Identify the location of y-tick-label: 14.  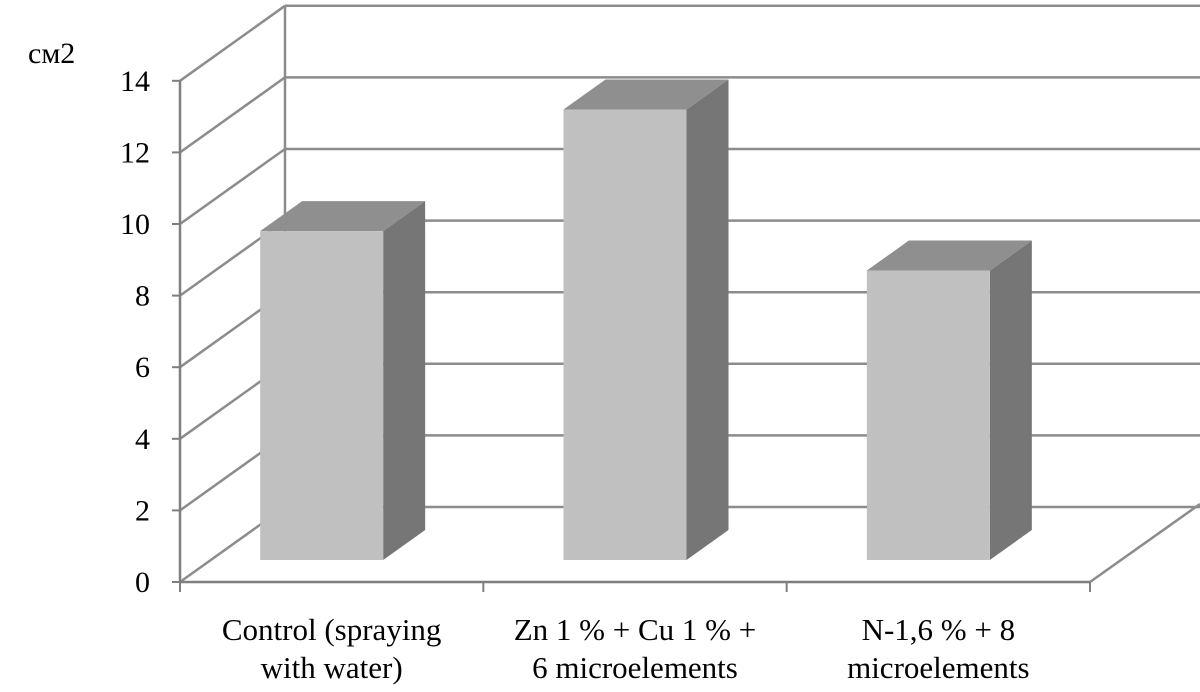
(135, 81).